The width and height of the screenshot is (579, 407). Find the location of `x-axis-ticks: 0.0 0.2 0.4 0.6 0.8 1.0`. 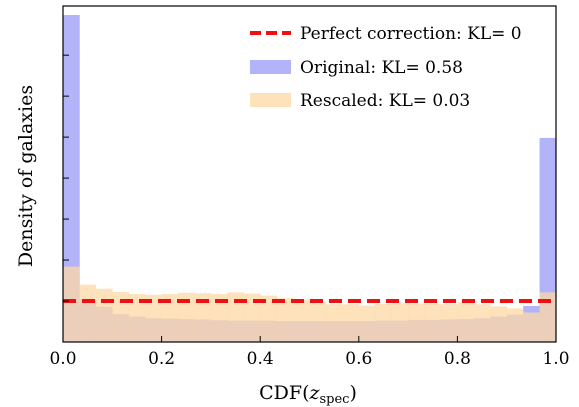

x-axis-ticks: 0.0 0.2 0.4 0.6 0.8 1.0 is located at coordinates (309, 352).